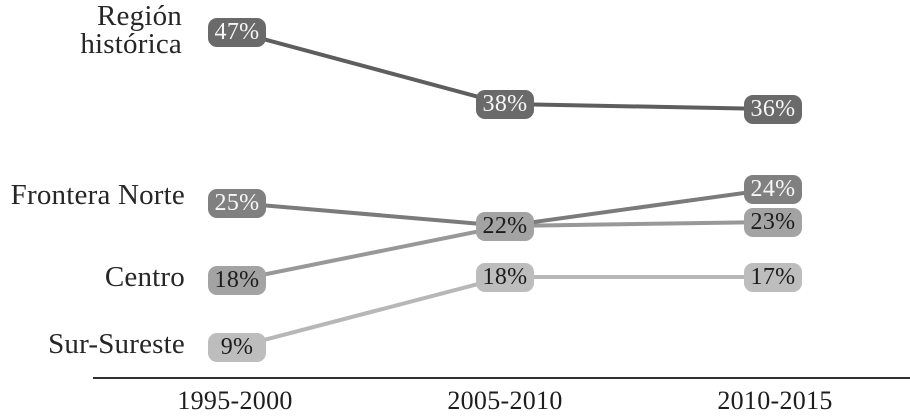 The width and height of the screenshot is (910, 416). I want to click on x-tick-label-1995-2000: 1995-2000, so click(235, 400).